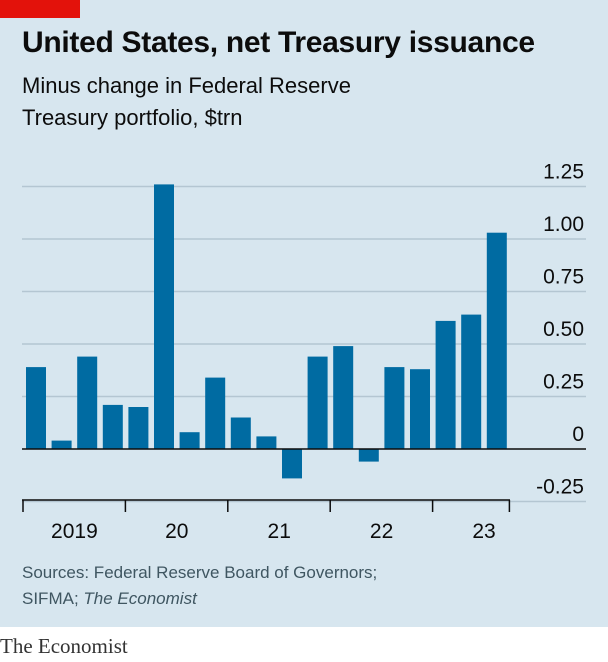 This screenshot has height=662, width=608. I want to click on source-line-2: SIFMA; The Economist, so click(199, 599).